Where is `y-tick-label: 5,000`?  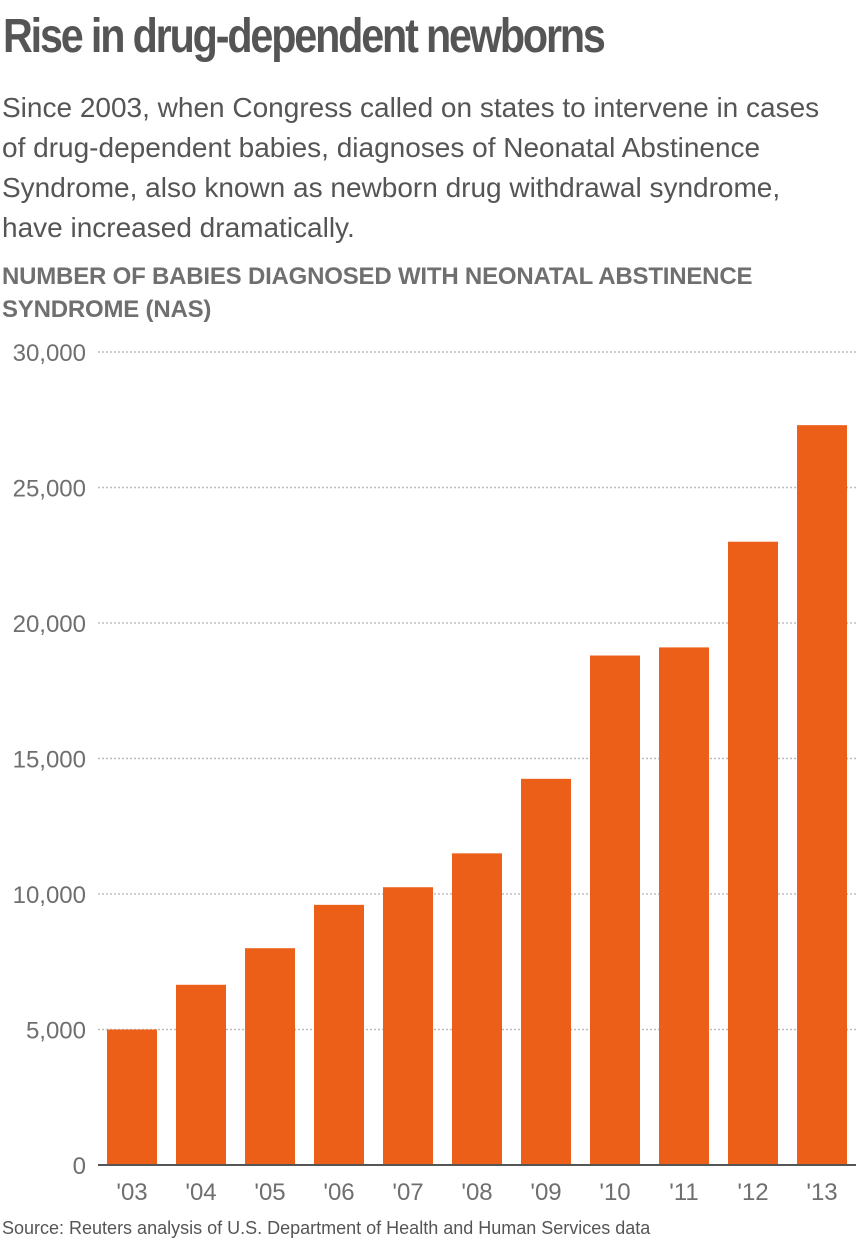 y-tick-label: 5,000 is located at coordinates (56, 1031).